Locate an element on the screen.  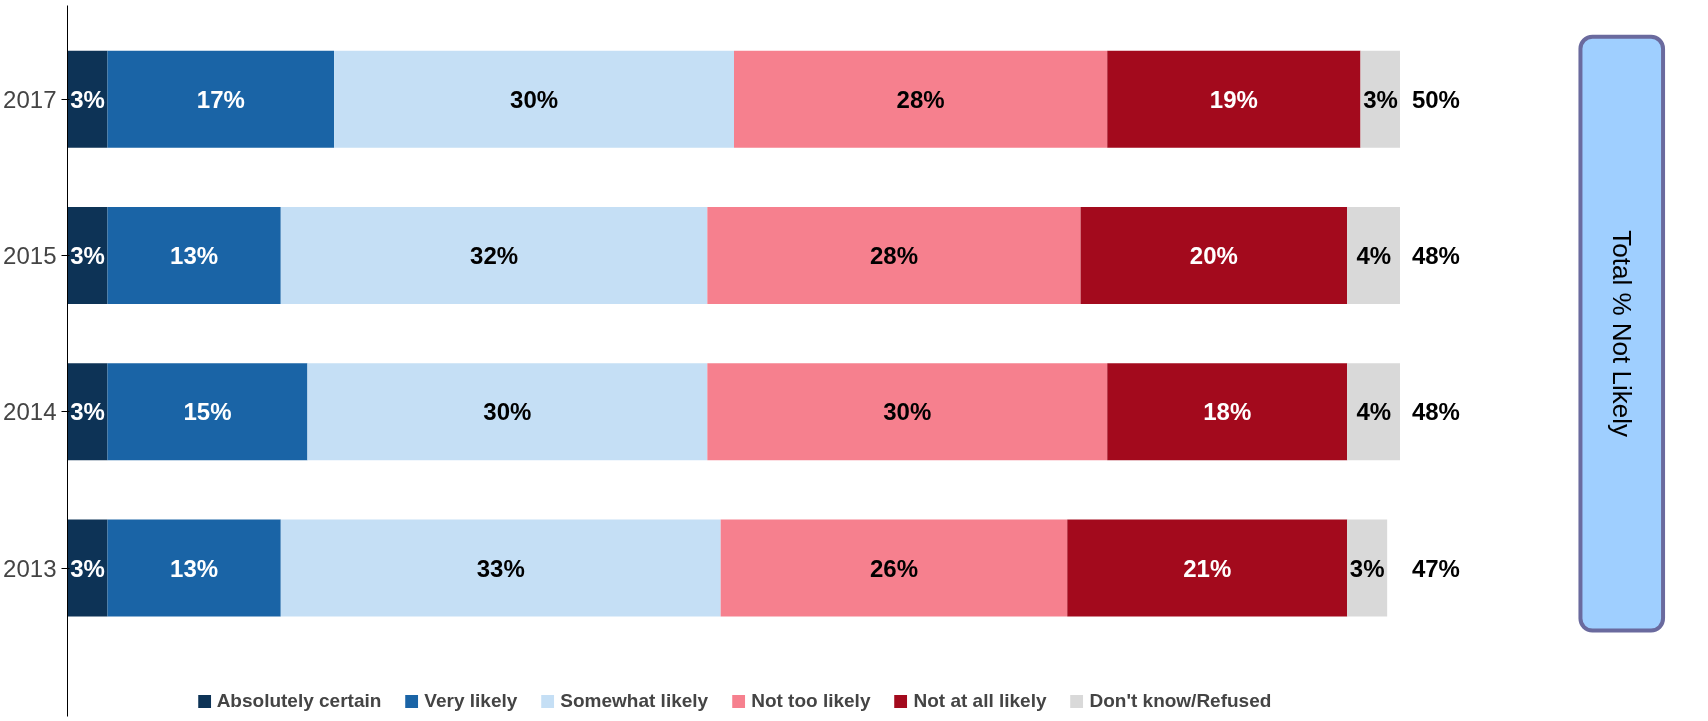
data-label: 32% is located at coordinates (494, 256).